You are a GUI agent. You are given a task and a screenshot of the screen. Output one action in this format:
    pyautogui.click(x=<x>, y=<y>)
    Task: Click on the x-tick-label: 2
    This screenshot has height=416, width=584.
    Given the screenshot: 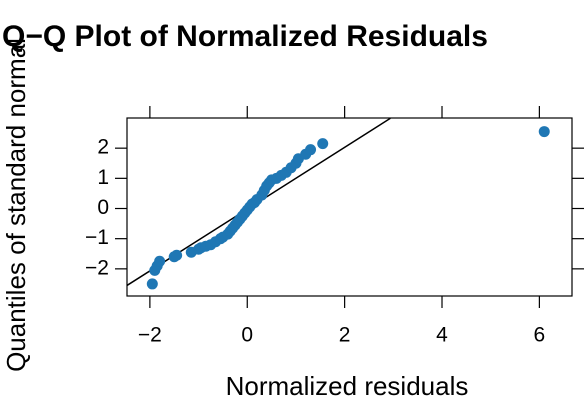 What is the action you would take?
    pyautogui.click(x=345, y=335)
    